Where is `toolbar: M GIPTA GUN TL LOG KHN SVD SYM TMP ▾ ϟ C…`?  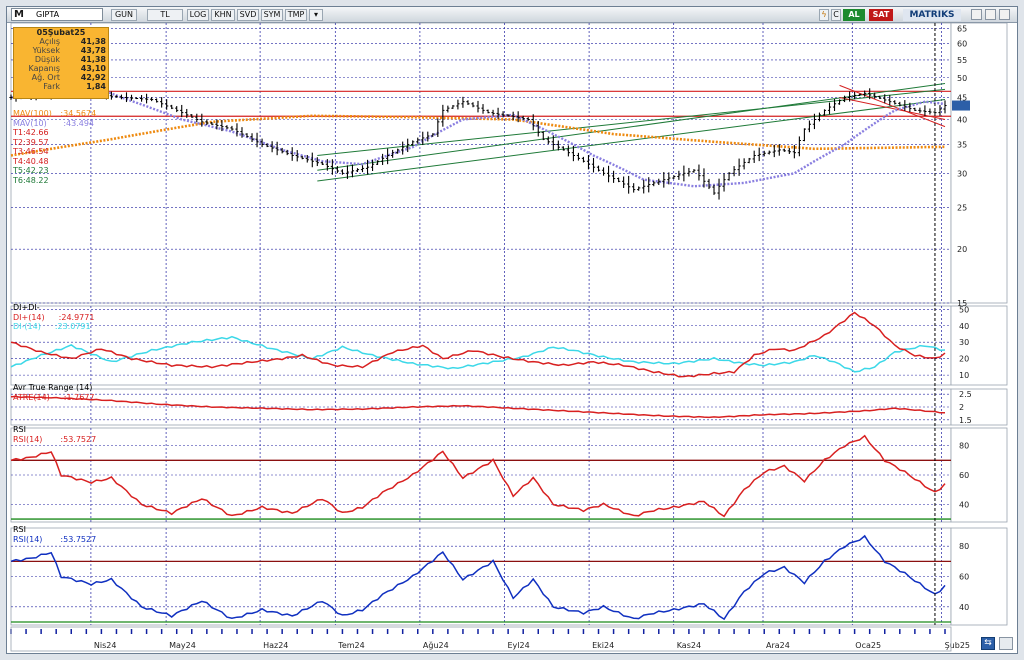
toolbar: M GIPTA GUN TL LOG KHN SVD SYM TMP ▾ ϟ C… is located at coordinates (512, 15).